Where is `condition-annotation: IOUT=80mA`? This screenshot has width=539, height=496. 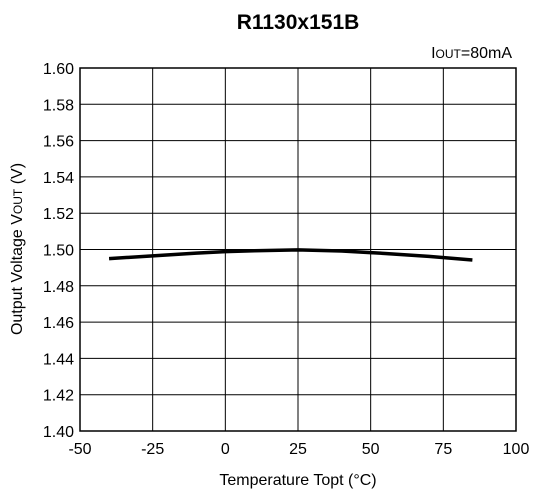 condition-annotation: IOUT=80mA is located at coordinates (471, 53).